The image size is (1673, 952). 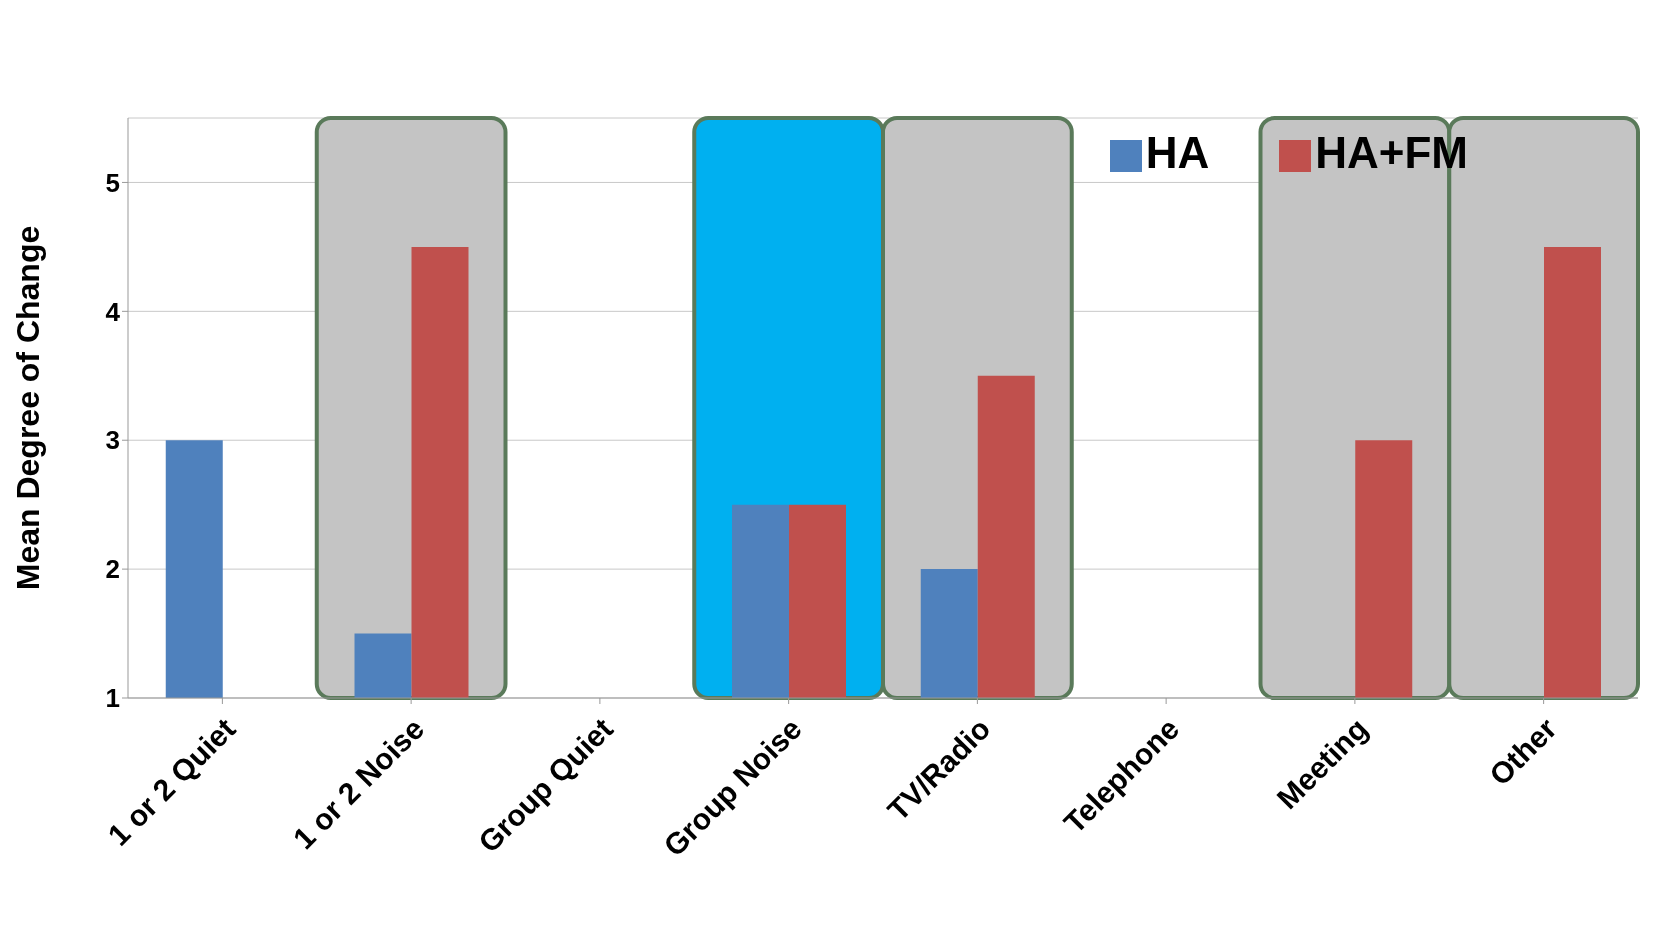 What do you see at coordinates (112, 440) in the screenshot?
I see `y-tick-label: 3` at bounding box center [112, 440].